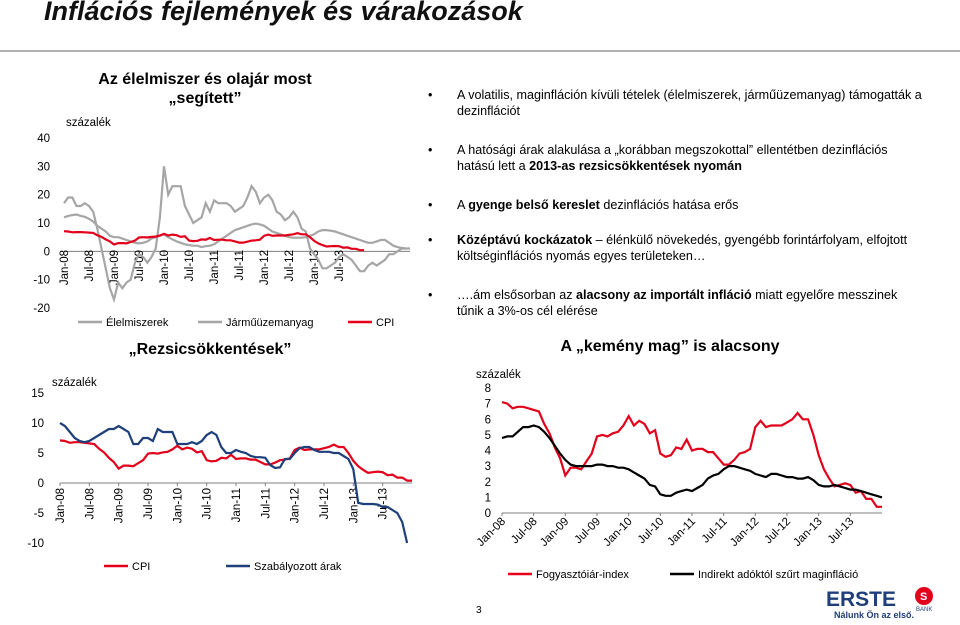 The height and width of the screenshot is (625, 960). I want to click on bullet-text-part: ….ám elsősorban az, so click(516, 295).